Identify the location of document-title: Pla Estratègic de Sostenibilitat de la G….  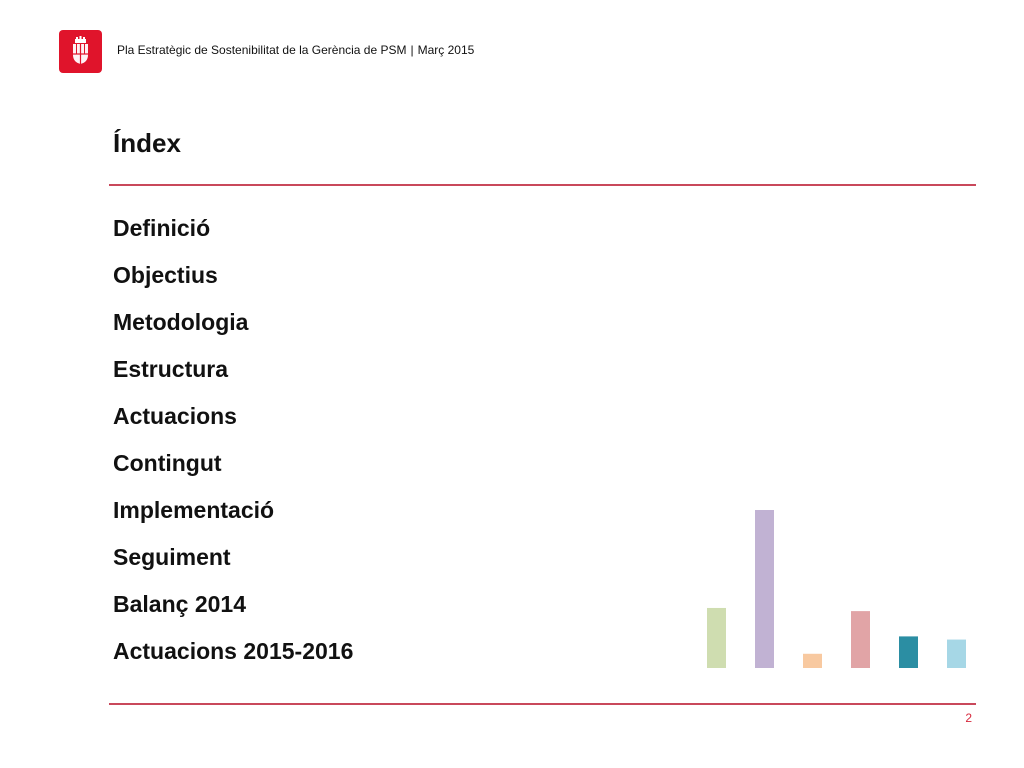
(262, 50).